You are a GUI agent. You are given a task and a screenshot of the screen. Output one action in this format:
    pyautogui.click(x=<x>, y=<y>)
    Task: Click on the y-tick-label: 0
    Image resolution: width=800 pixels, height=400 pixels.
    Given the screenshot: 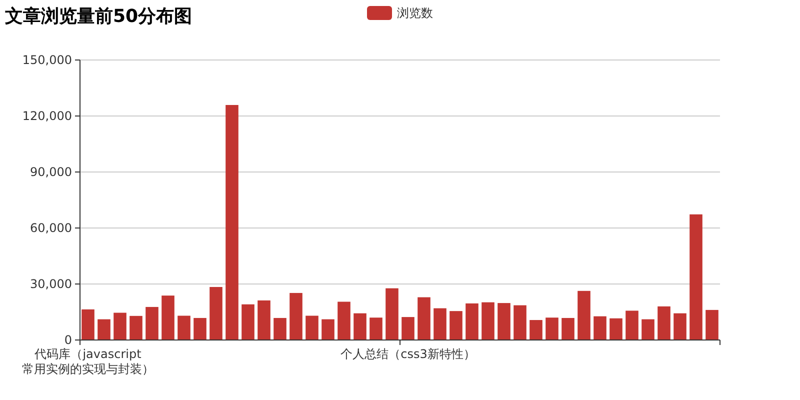 What is the action you would take?
    pyautogui.click(x=68, y=340)
    